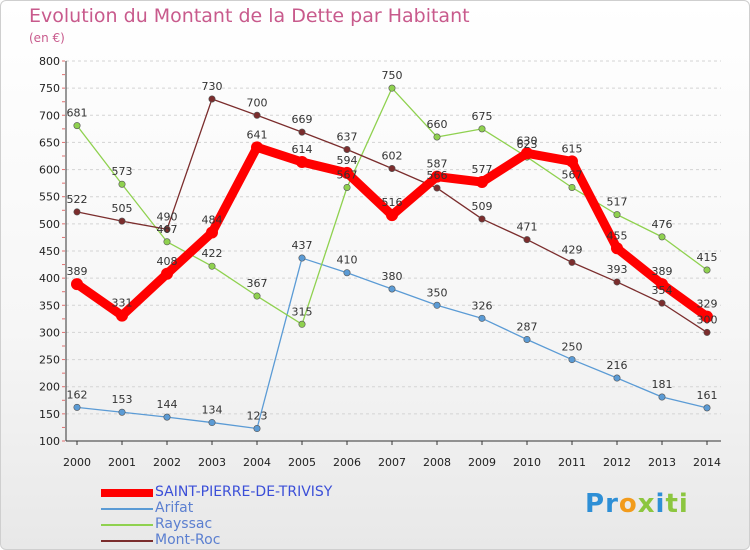  I want to click on data-label: 471, so click(527, 227).